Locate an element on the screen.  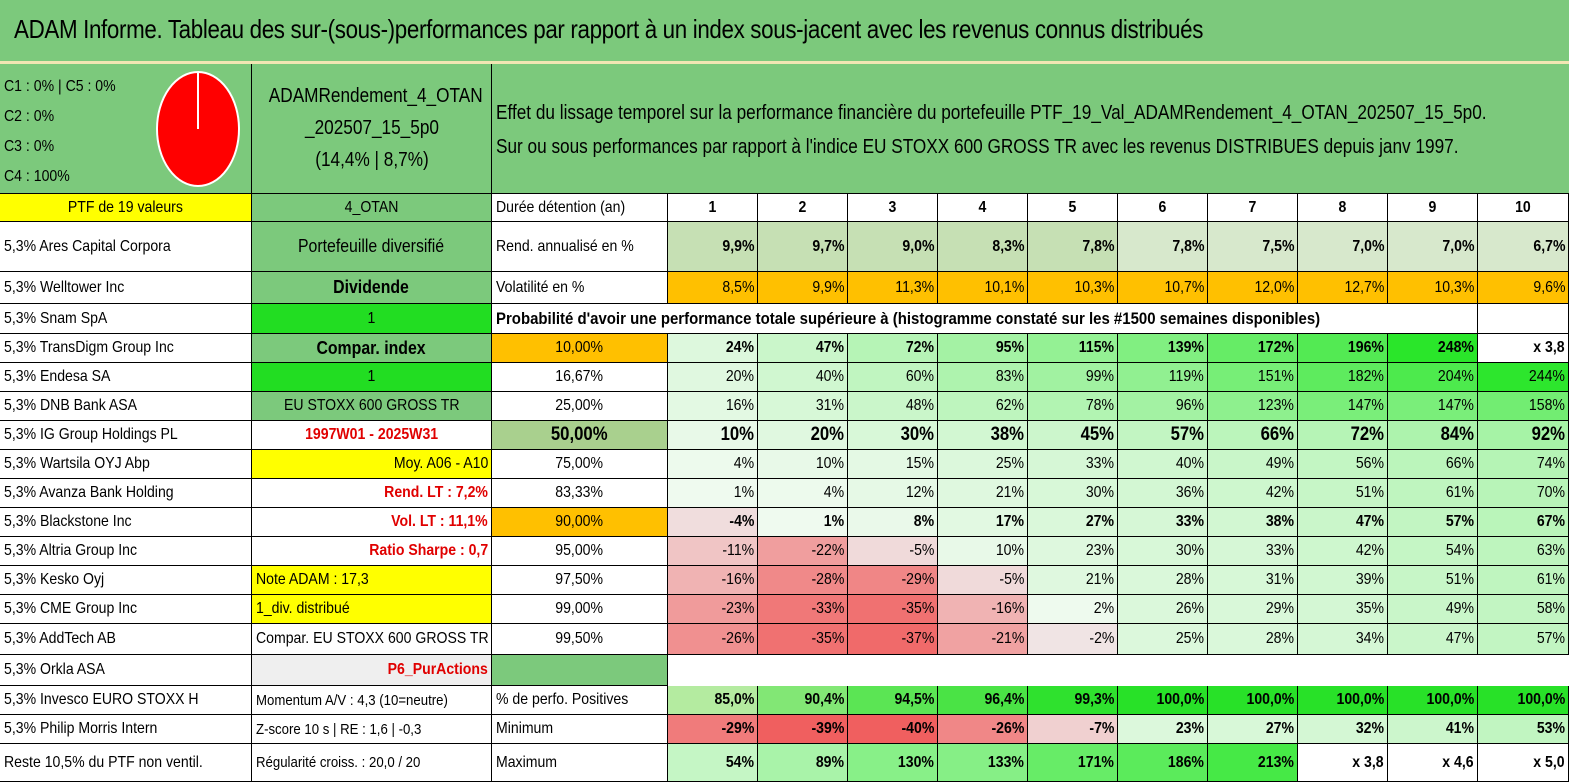
parameter-cell: Ratio Sharpe : 0,7 is located at coordinates (372, 551).